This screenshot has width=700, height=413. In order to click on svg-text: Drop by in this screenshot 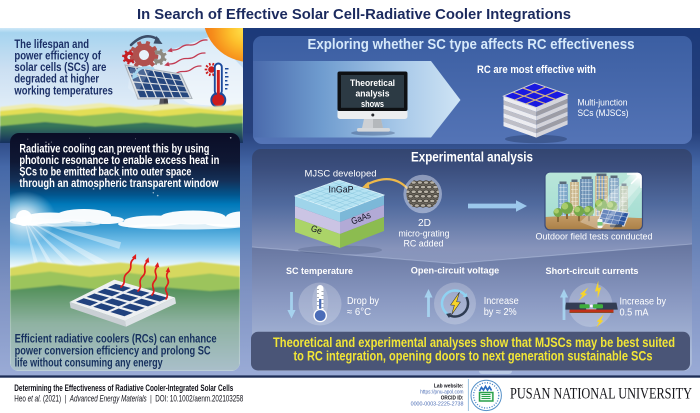, I will do `click(363, 301)`.